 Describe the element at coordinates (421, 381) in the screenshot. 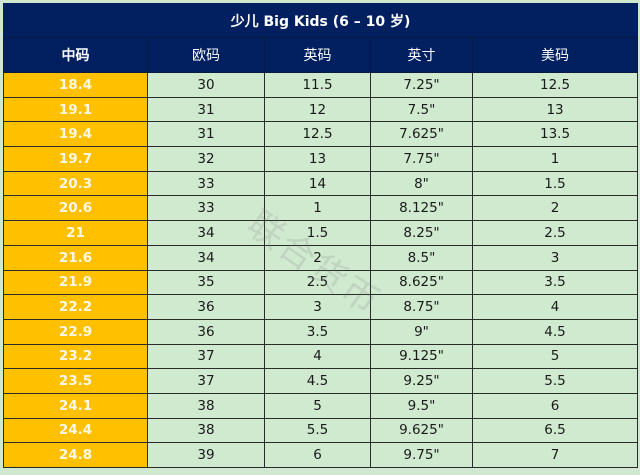

I see `cell-inches: 9.25"` at that location.